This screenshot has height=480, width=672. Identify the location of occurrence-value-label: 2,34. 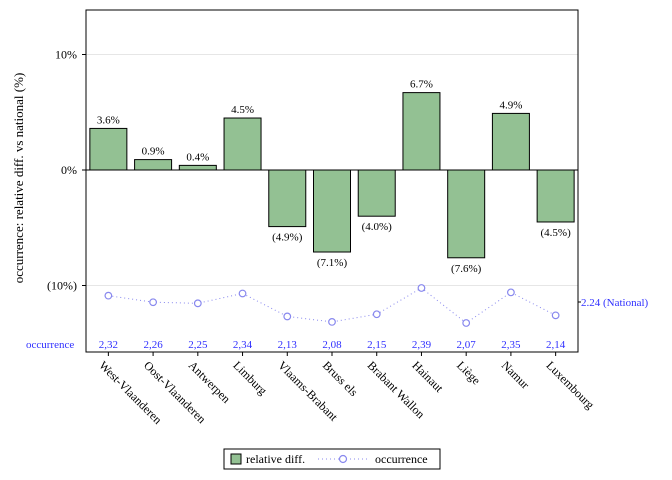
(243, 345).